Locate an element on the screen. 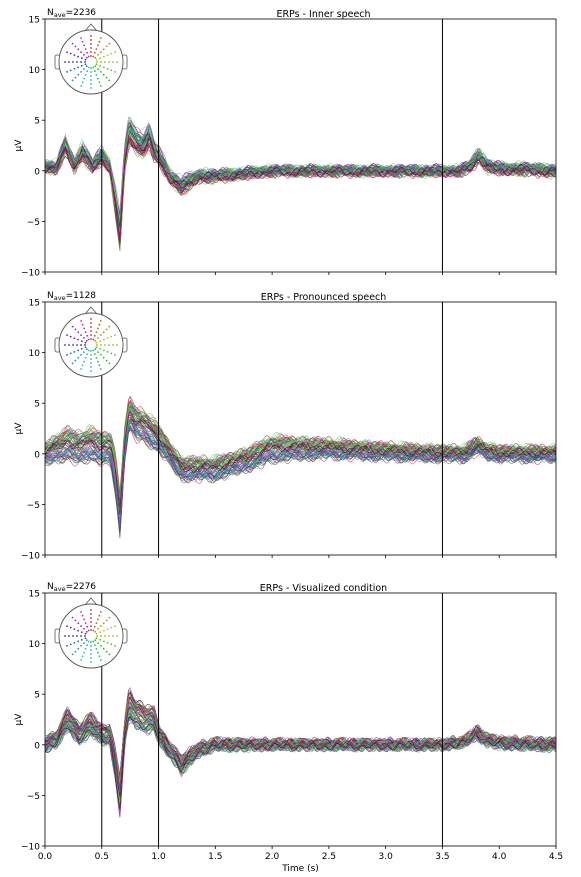 The image size is (581, 877). nave-label: Nave=1128 is located at coordinates (71, 296).